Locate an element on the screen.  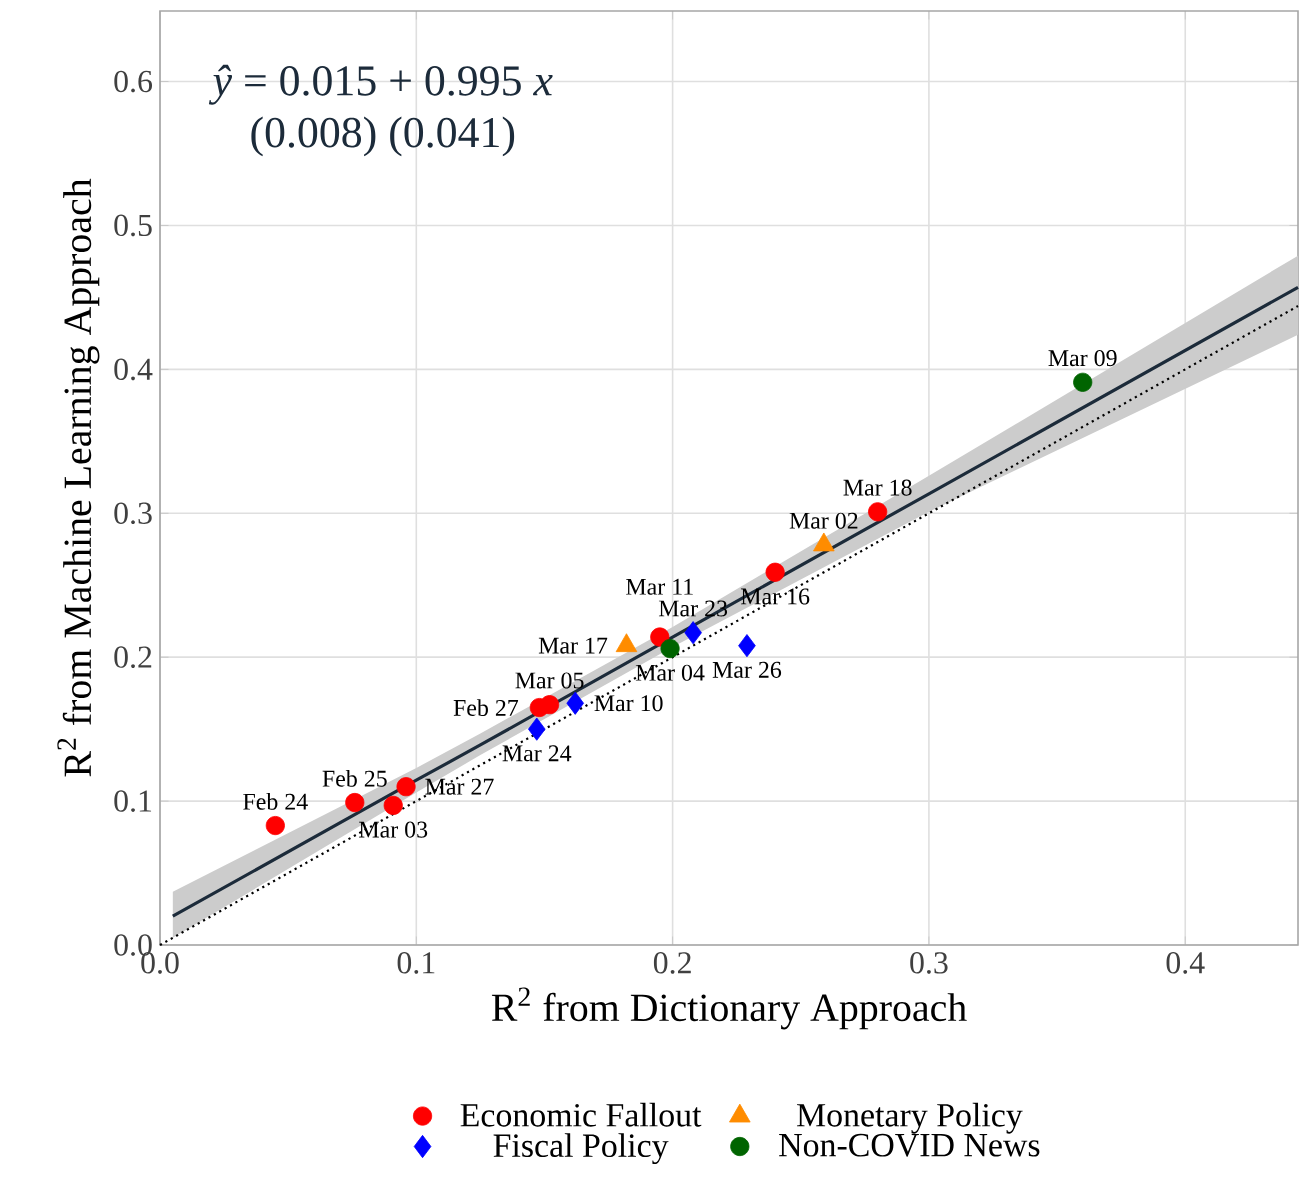
legend-label: Non-COVID News is located at coordinates (909, 1145).